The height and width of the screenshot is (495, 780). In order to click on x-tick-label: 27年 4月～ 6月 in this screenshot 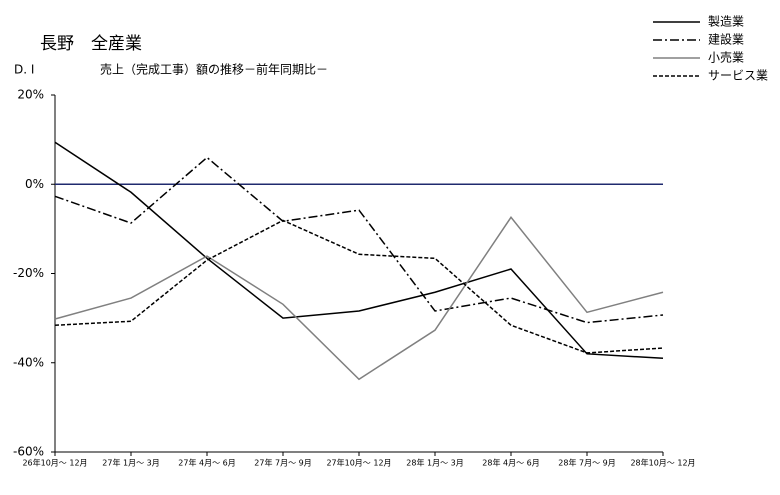, I will do `click(206, 463)`.